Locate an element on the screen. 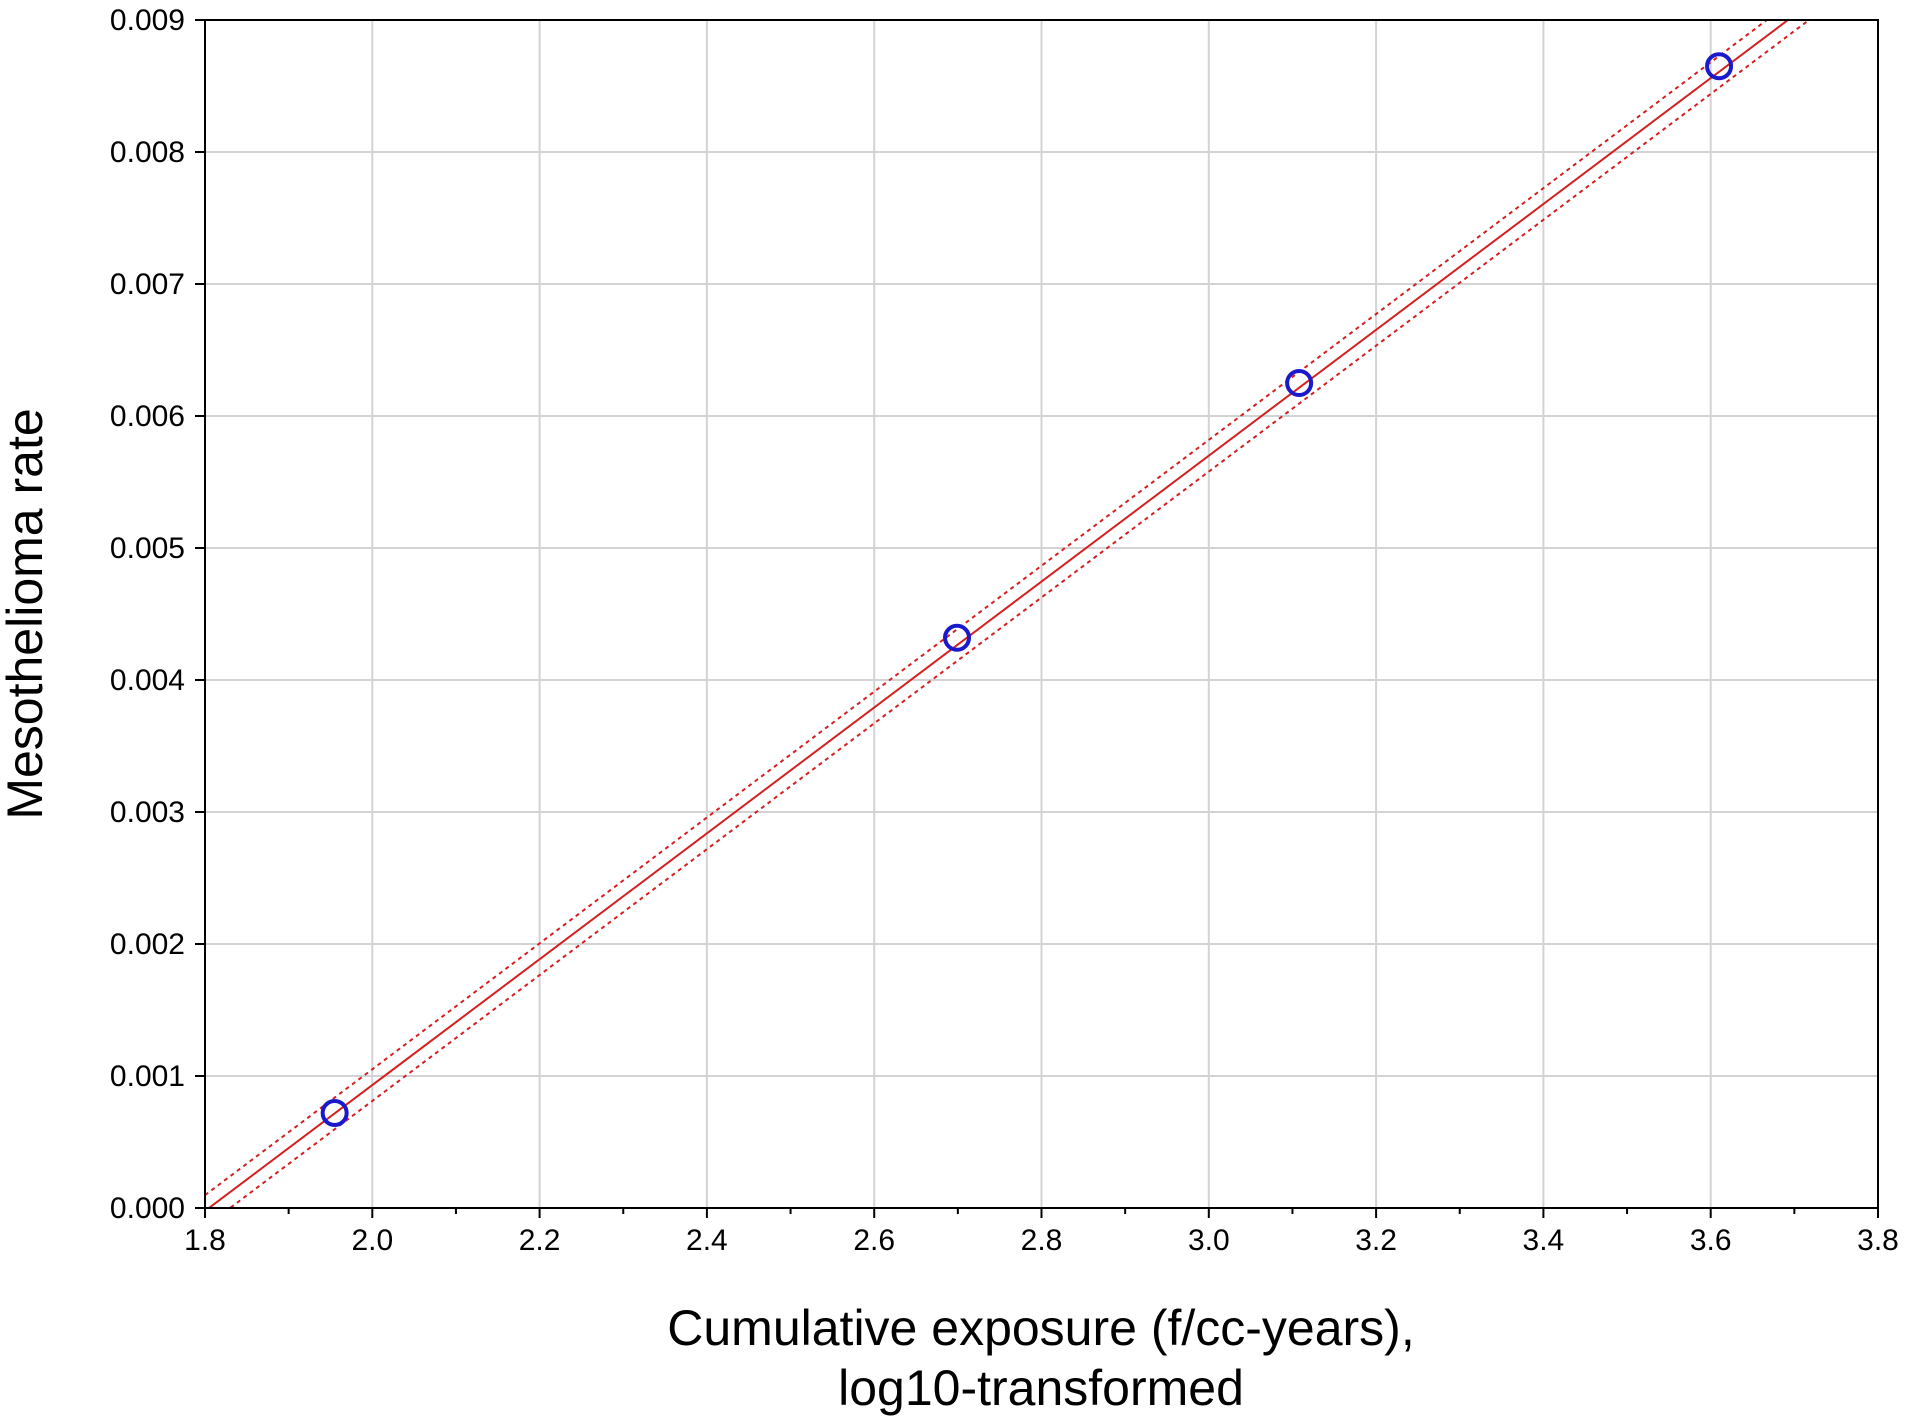 The height and width of the screenshot is (1425, 1907). y-tick-label: 0.003 is located at coordinates (147, 812).